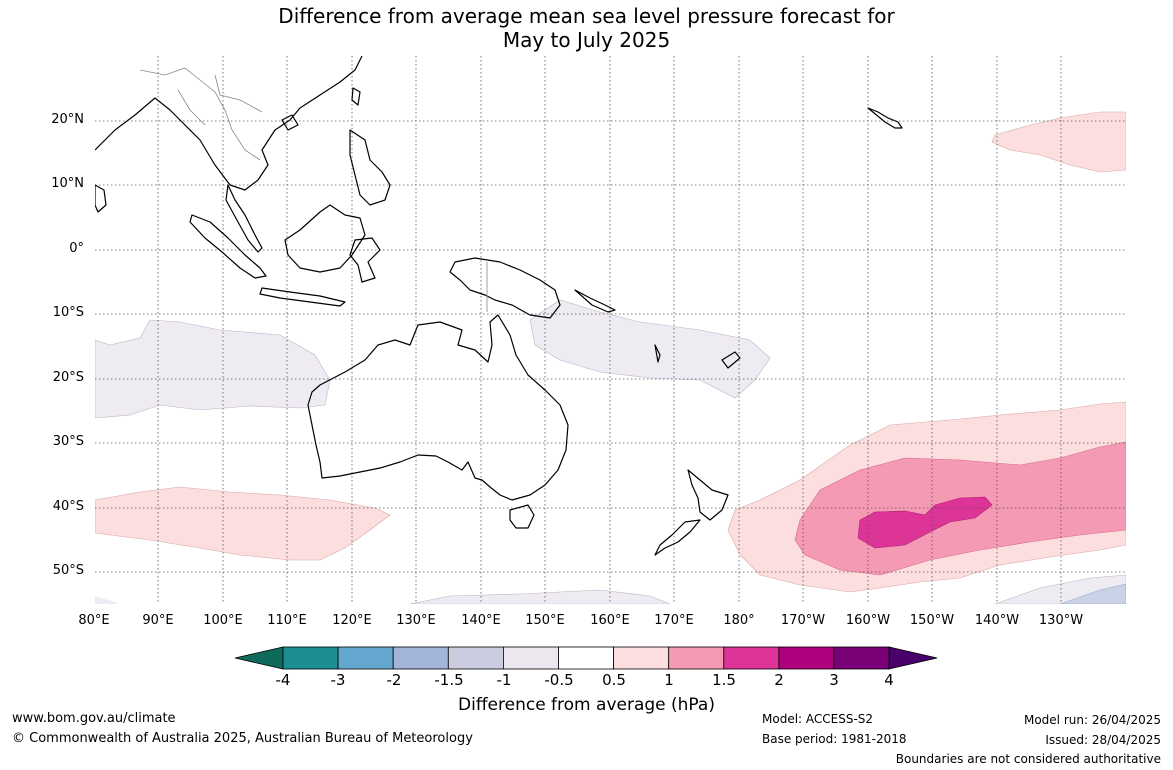  What do you see at coordinates (731, 360) in the screenshot?
I see `new-caledonia-coastline` at bounding box center [731, 360].